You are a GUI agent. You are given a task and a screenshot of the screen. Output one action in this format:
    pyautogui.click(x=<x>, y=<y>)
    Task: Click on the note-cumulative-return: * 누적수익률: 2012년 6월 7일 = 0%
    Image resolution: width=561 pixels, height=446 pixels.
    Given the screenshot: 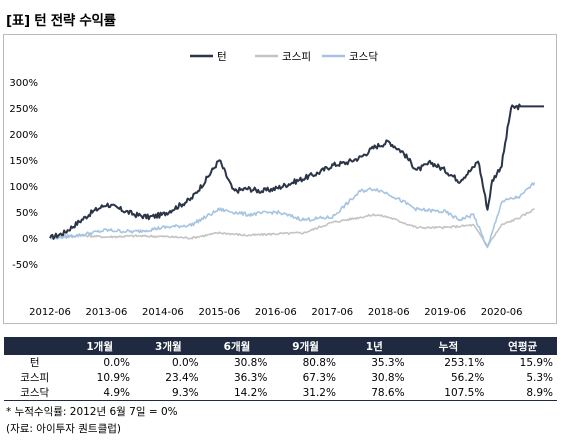 What is the action you would take?
    pyautogui.click(x=92, y=412)
    